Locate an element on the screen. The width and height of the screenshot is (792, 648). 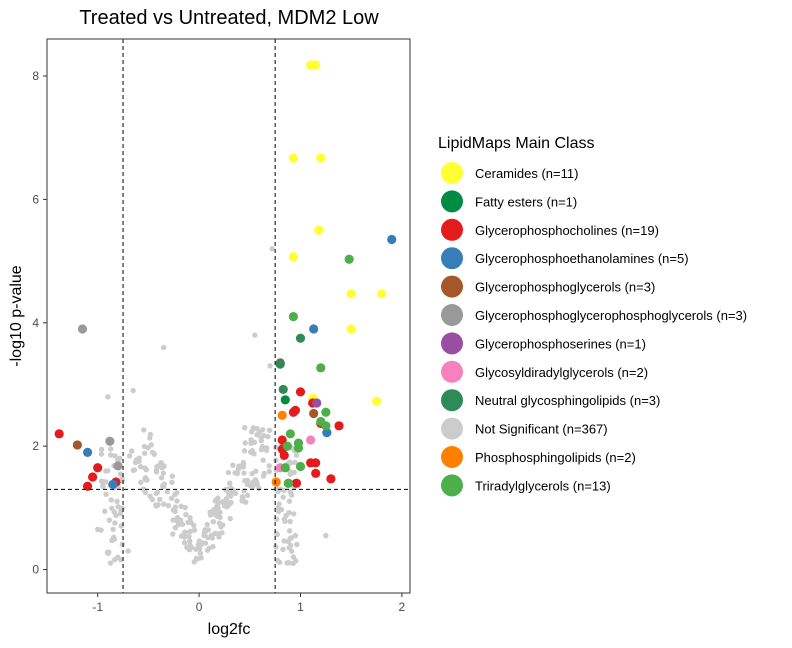
y-tick-label: 6 is located at coordinates (35, 199).